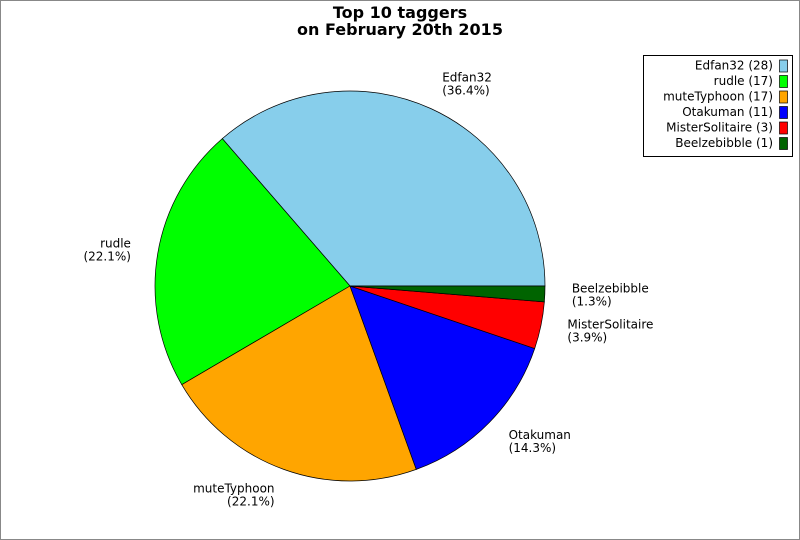 This screenshot has width=800, height=540. I want to click on chart-subtitle: on February 20th 2015, so click(400, 29).